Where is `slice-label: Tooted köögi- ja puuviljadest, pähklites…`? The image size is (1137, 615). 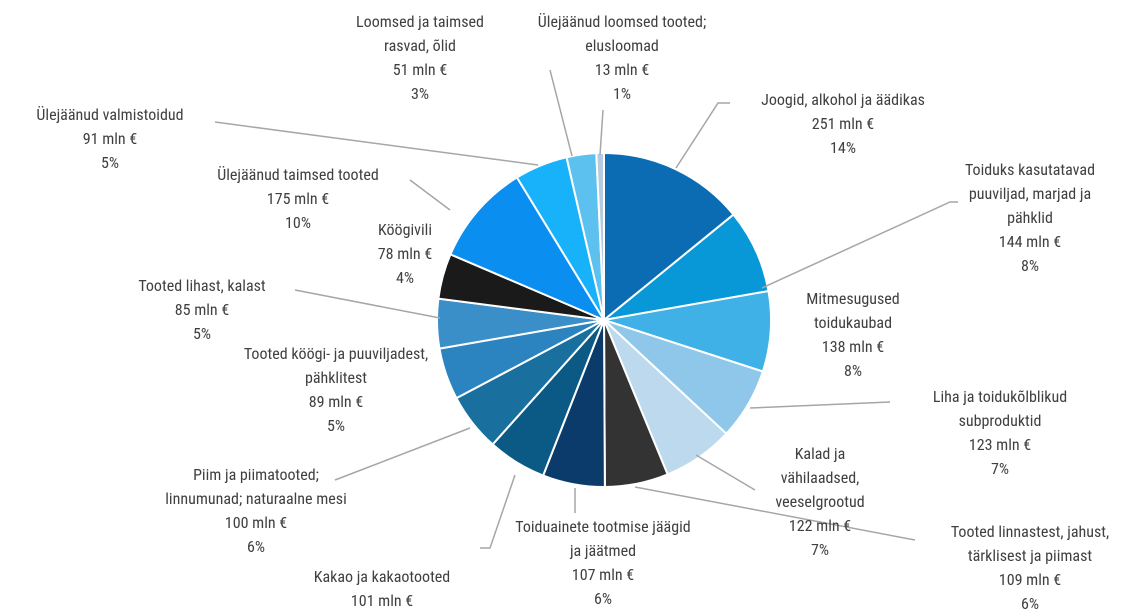 slice-label: Tooted köögi- ja puuviljadest, pähklites… is located at coordinates (336, 390).